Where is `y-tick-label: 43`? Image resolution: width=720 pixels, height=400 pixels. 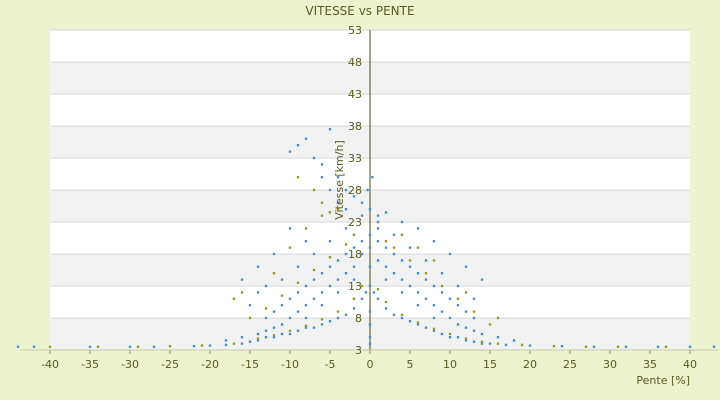 y-tick-label: 43 is located at coordinates (355, 94).